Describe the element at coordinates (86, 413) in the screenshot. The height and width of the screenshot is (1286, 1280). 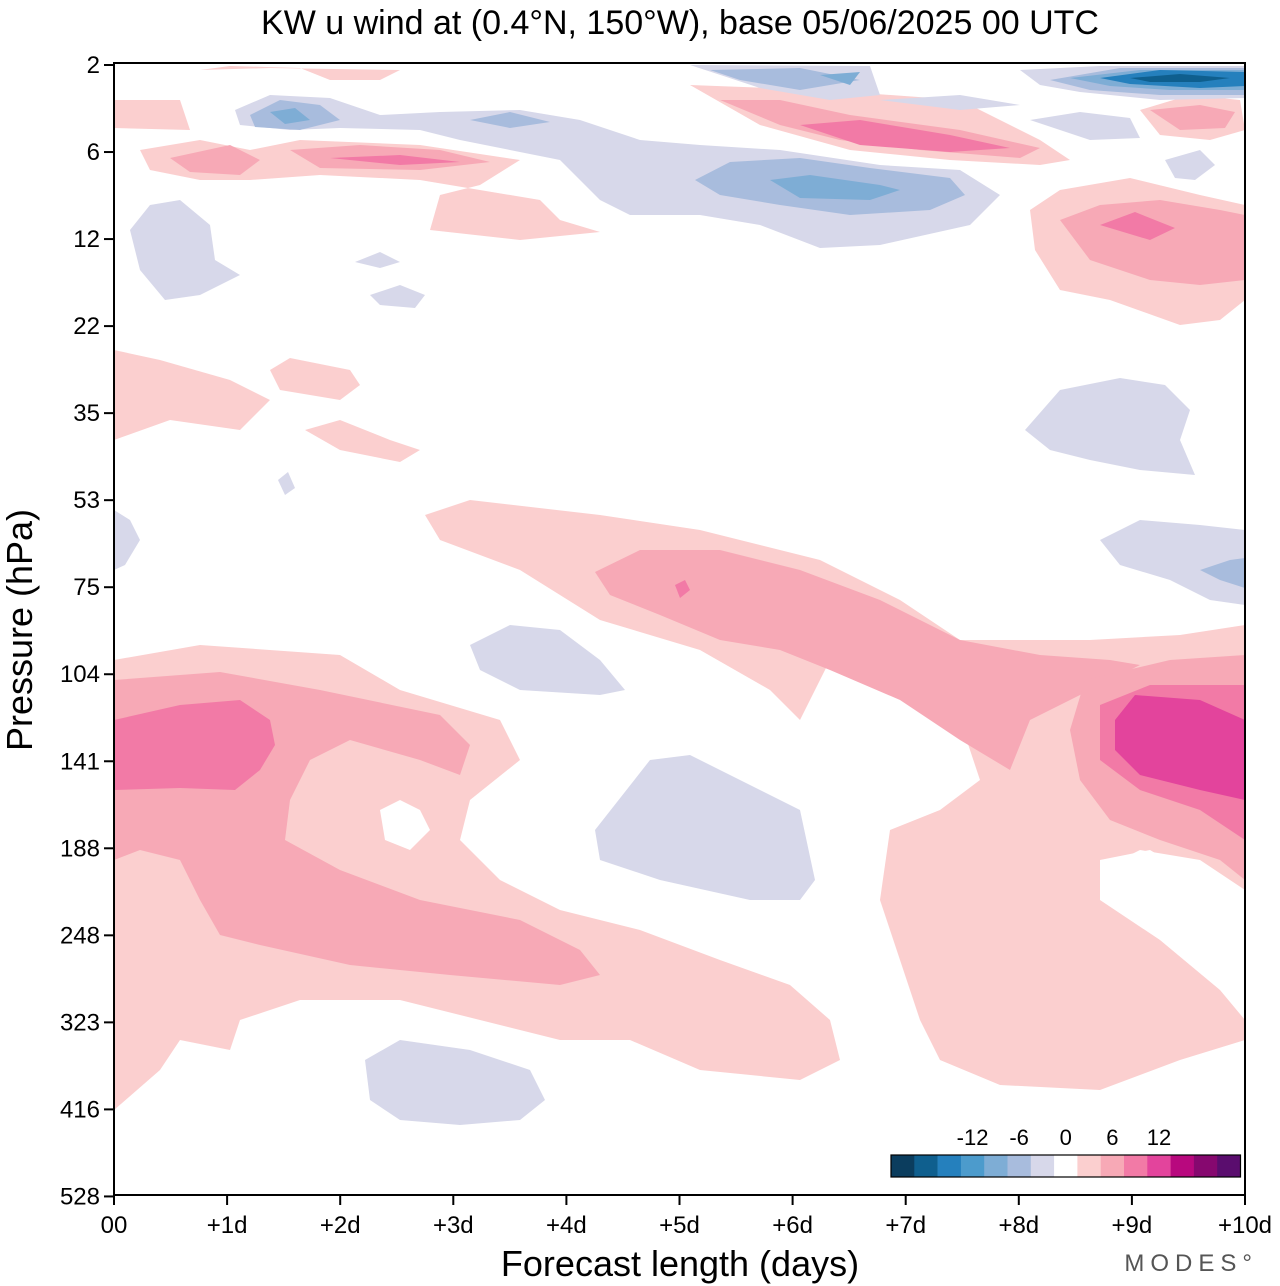
I see `y-tick-label: 35` at that location.